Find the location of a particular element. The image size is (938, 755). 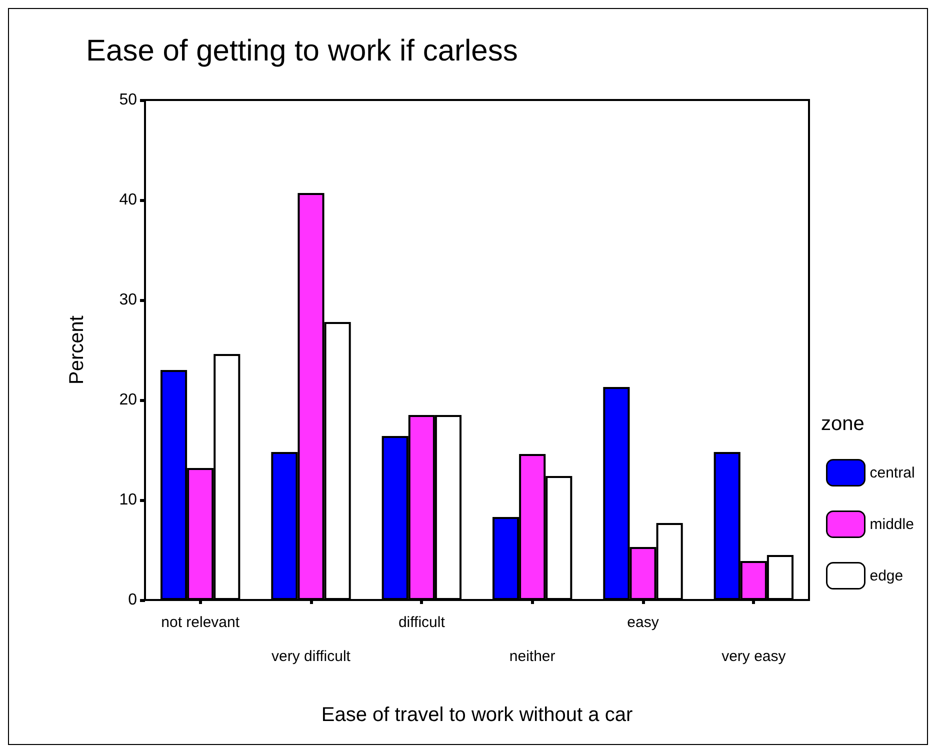

y-tick-label: 40 is located at coordinates (128, 200).